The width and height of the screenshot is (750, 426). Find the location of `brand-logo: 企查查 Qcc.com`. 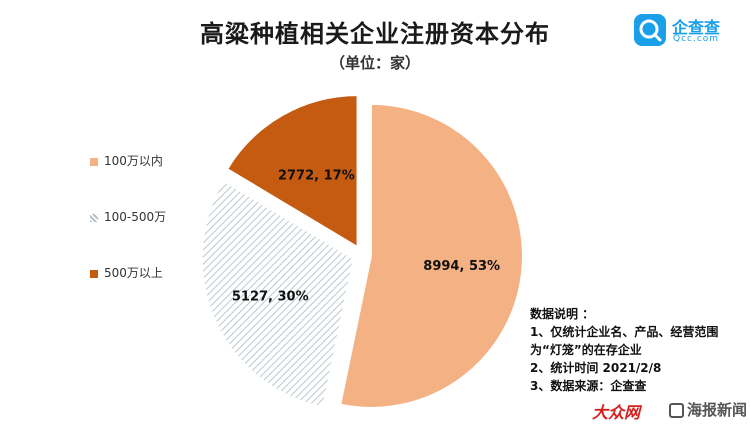

brand-logo: 企查查 Qcc.com is located at coordinates (690, 32).